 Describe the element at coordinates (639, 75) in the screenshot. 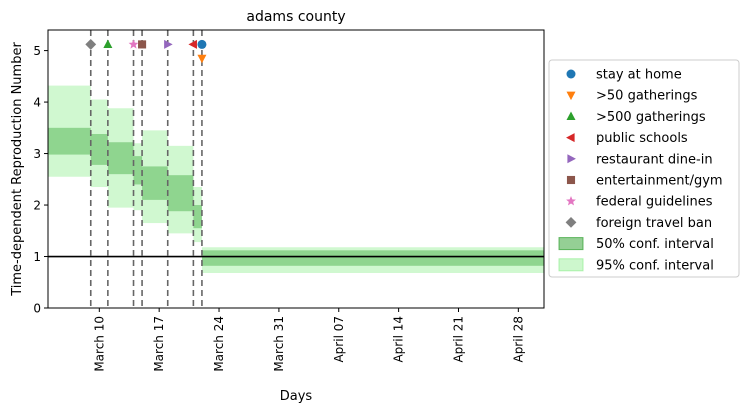

I see `legend-label: stay at home` at that location.